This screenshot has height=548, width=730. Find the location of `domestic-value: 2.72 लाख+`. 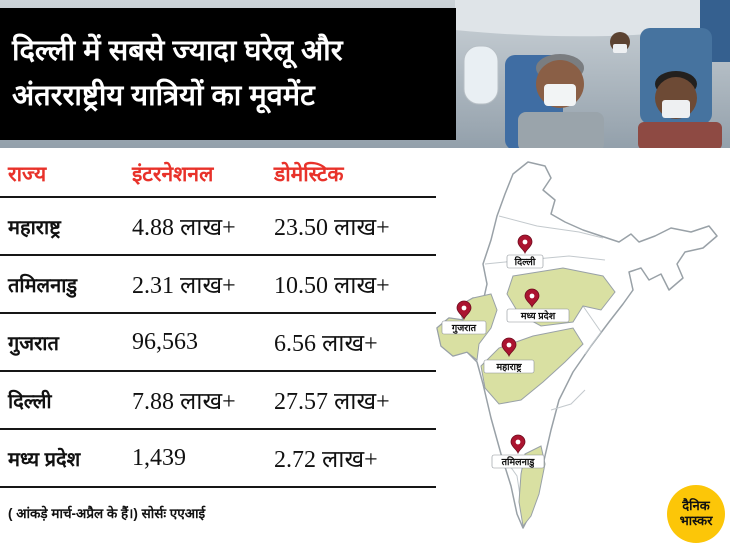

domestic-value: 2.72 लाख+ is located at coordinates (326, 459).